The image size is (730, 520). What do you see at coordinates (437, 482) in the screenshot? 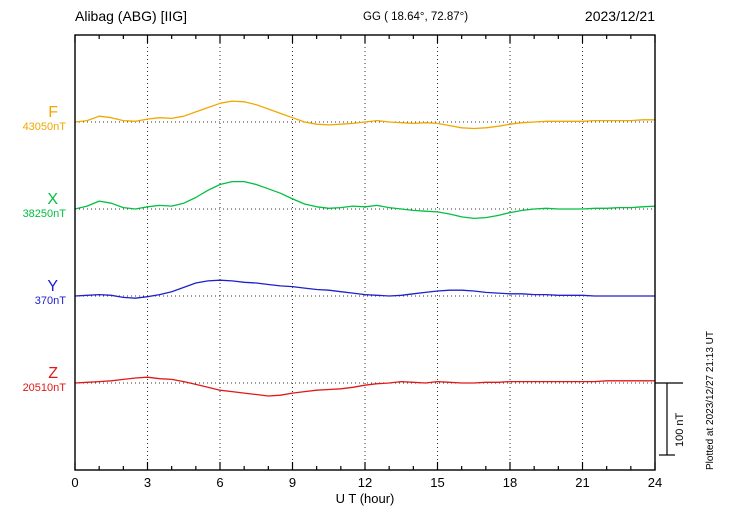
I see `x-tick-label: 15` at bounding box center [437, 482].